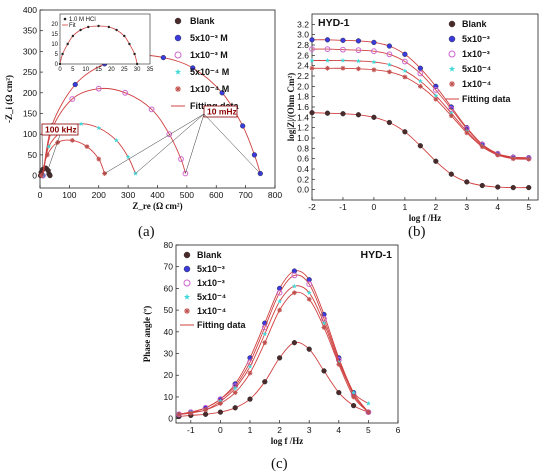  I want to click on y-axis-label: -Z_i (Ω cm²), so click(9, 99).